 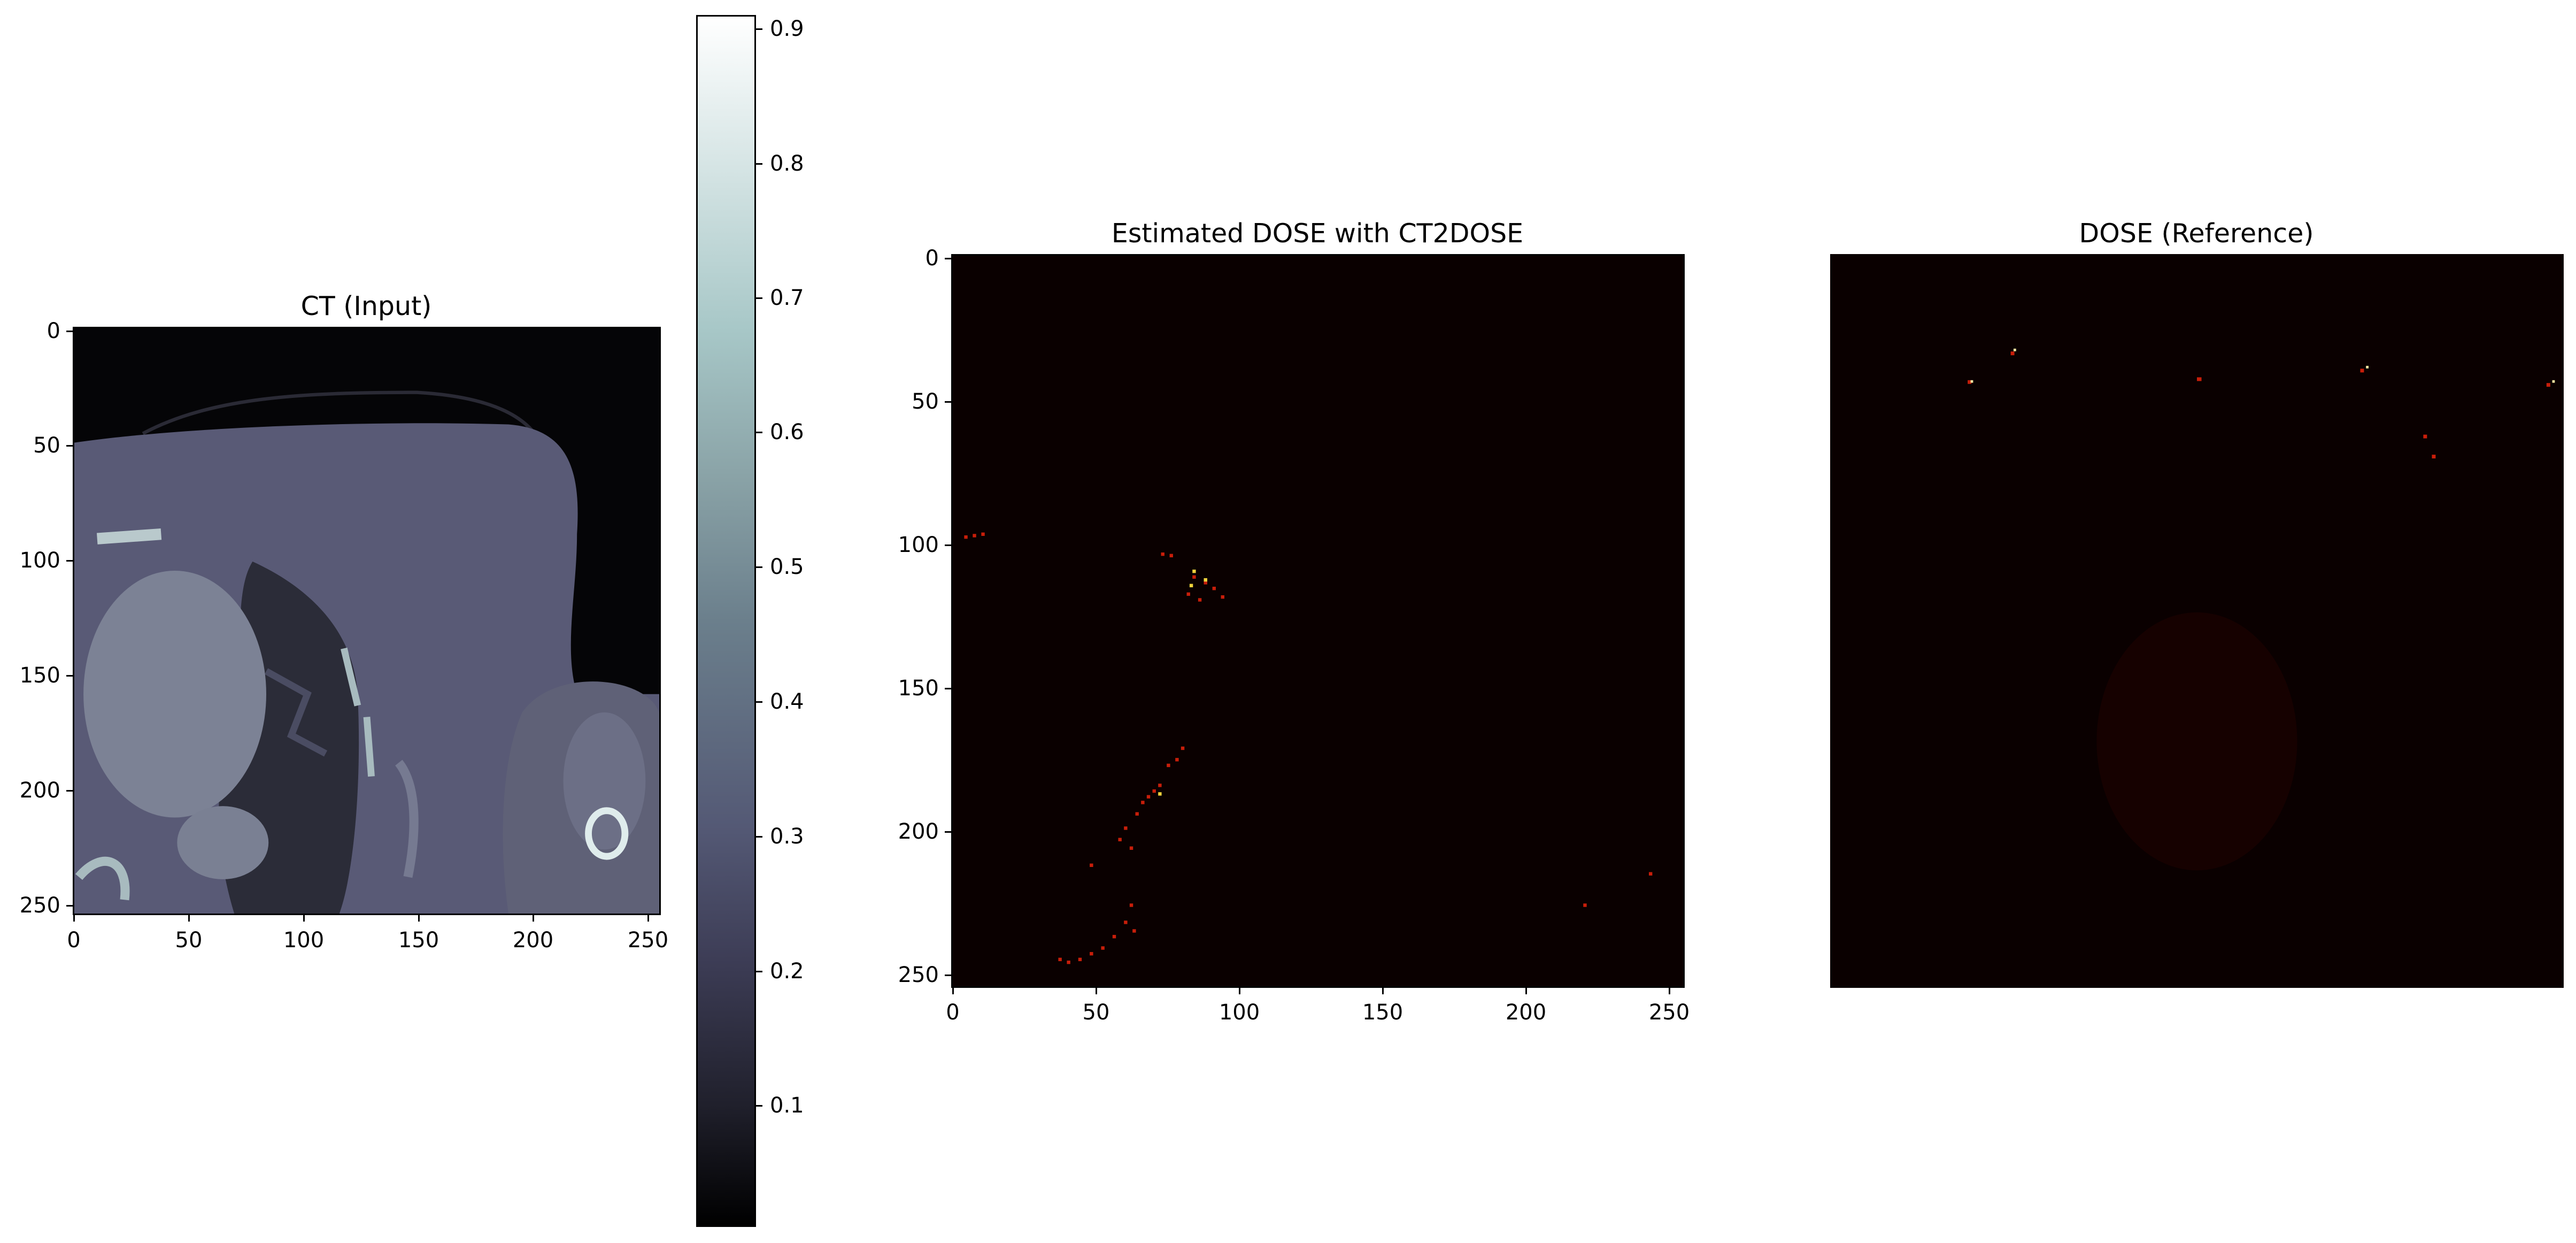 I want to click on ct-xtick-label: 100, so click(x=304, y=941).